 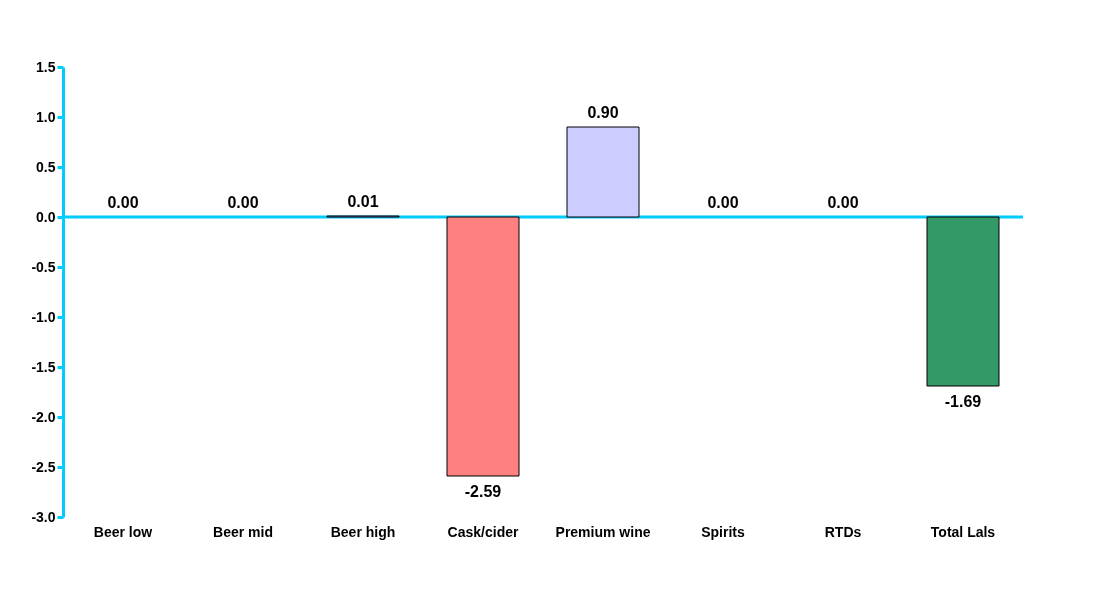 I want to click on y-tick-label: -2.5, so click(x=43, y=466).